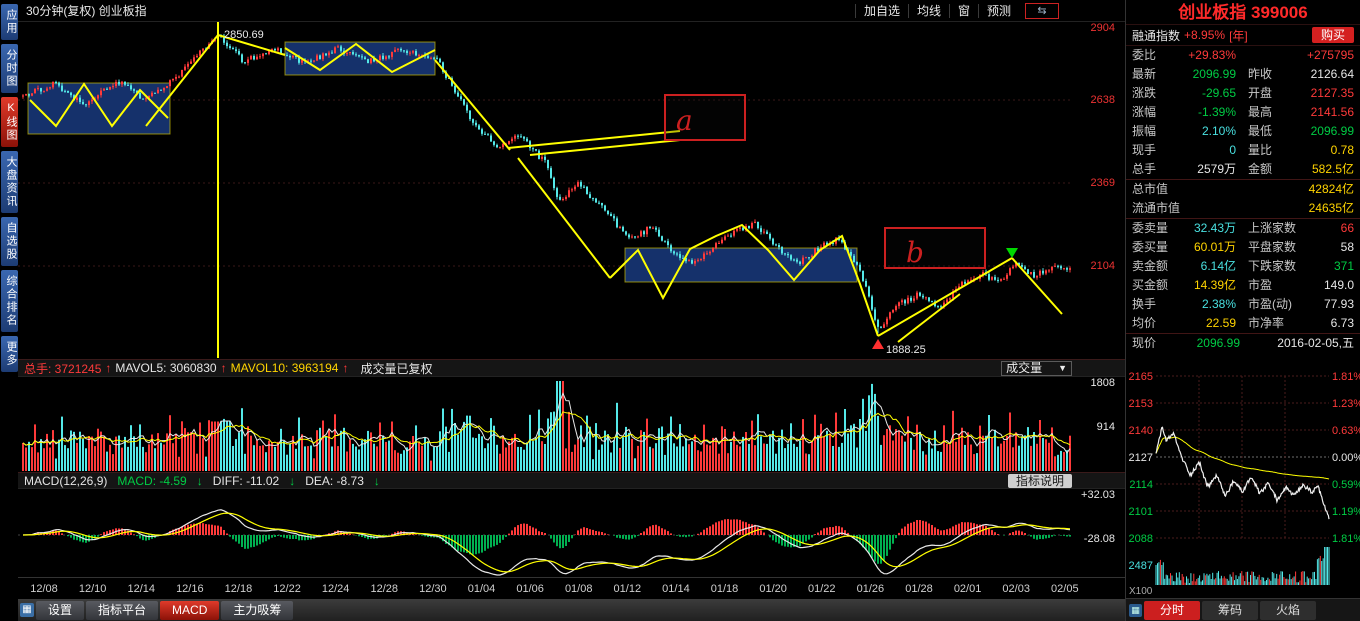 This screenshot has height=621, width=1360. I want to click on quote-row: 换手 2.38% 市盈(动) 77.93, so click(1243, 304).